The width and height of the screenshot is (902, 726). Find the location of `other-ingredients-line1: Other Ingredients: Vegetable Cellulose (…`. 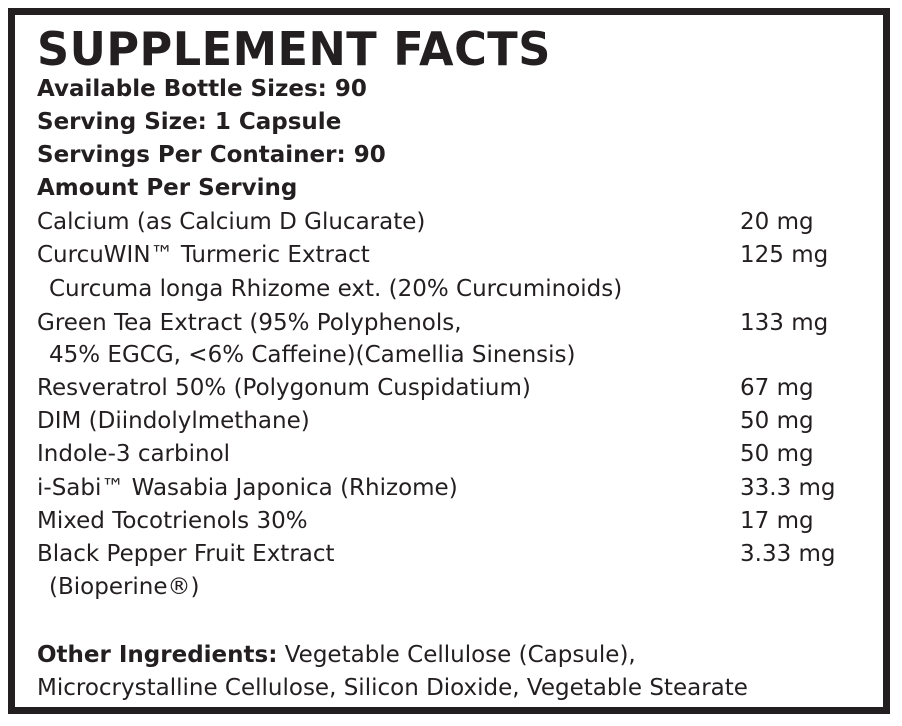

other-ingredients-line1: Other Ingredients: Vegetable Cellulose (… is located at coordinates (336, 655).